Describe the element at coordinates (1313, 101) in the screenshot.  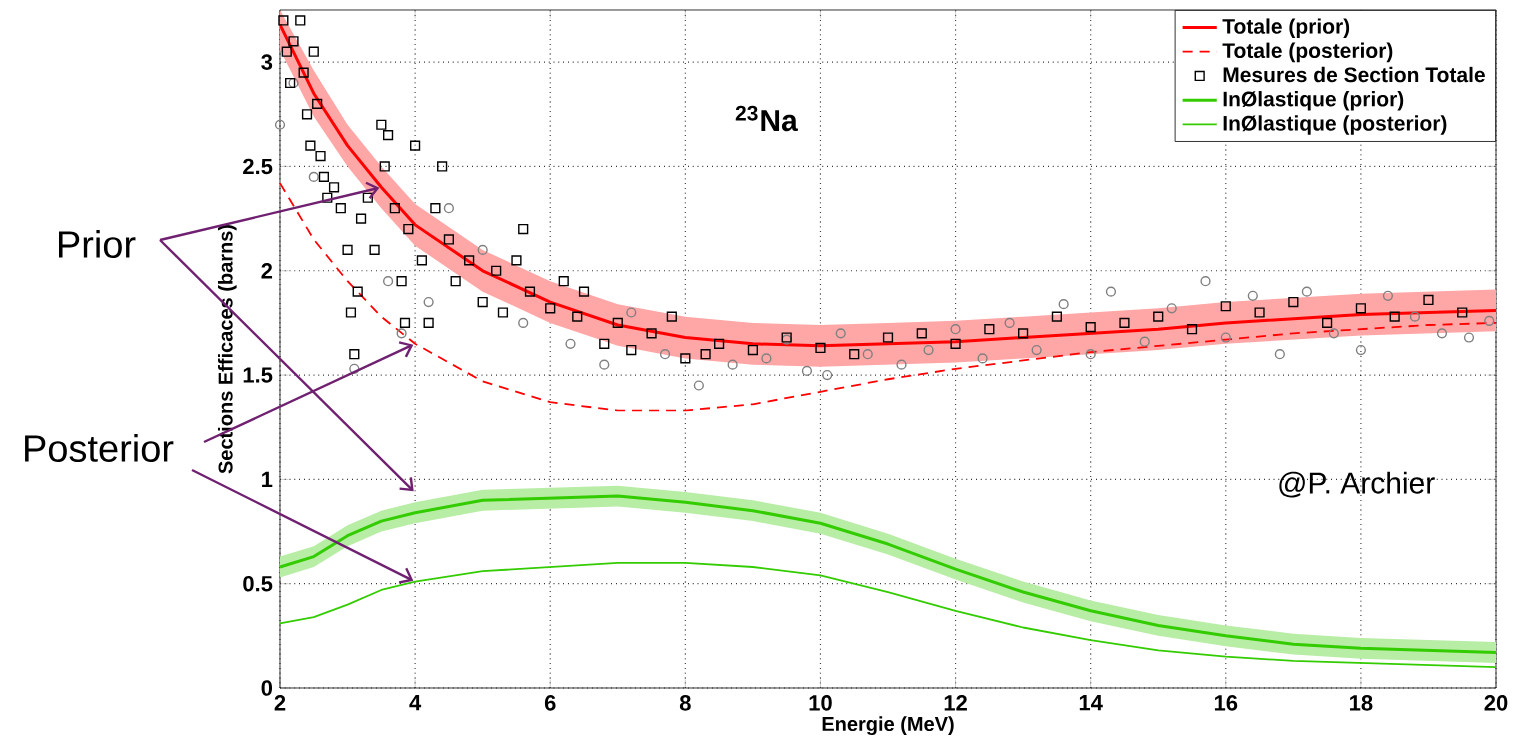
I see `legend-label: InØlastique (prior)` at that location.